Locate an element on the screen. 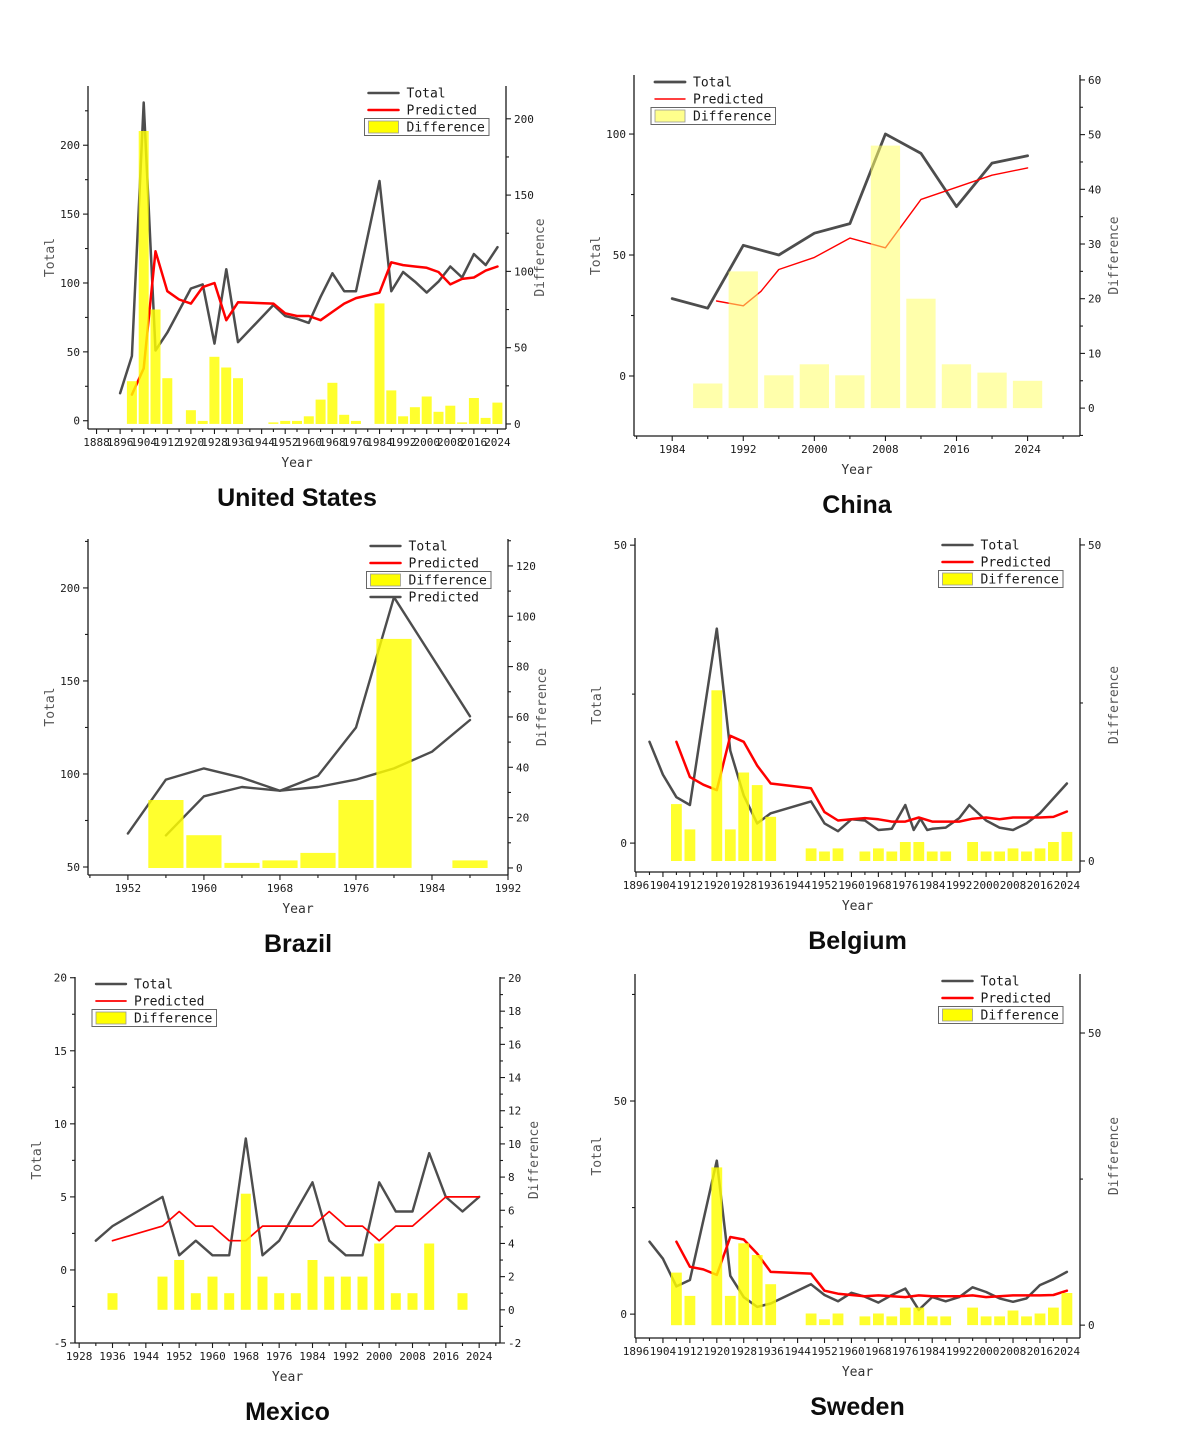  svg-text: 120 is located at coordinates (526, 566).